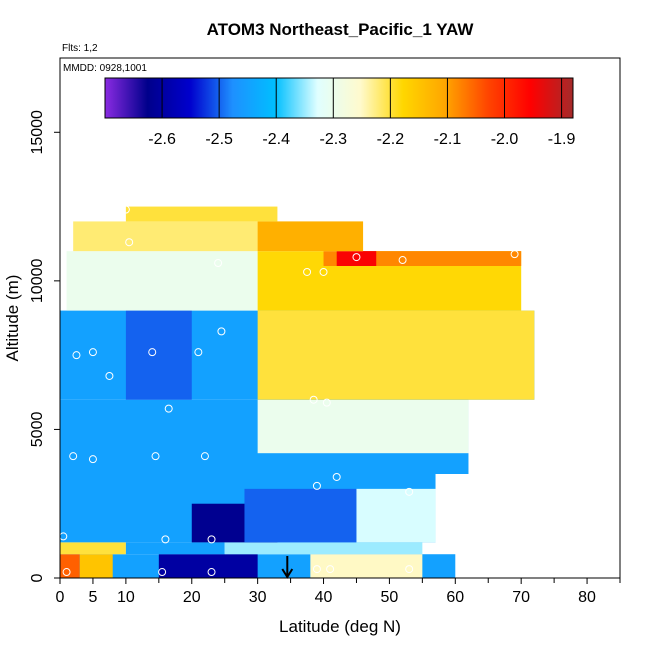  What do you see at coordinates (37, 430) in the screenshot?
I see `y-tick-label: 5000` at bounding box center [37, 430].